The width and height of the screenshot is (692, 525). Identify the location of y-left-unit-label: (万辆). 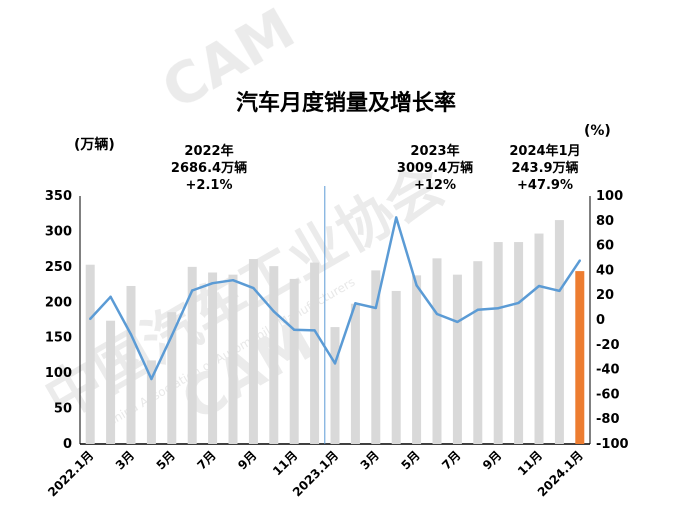
(94, 144).